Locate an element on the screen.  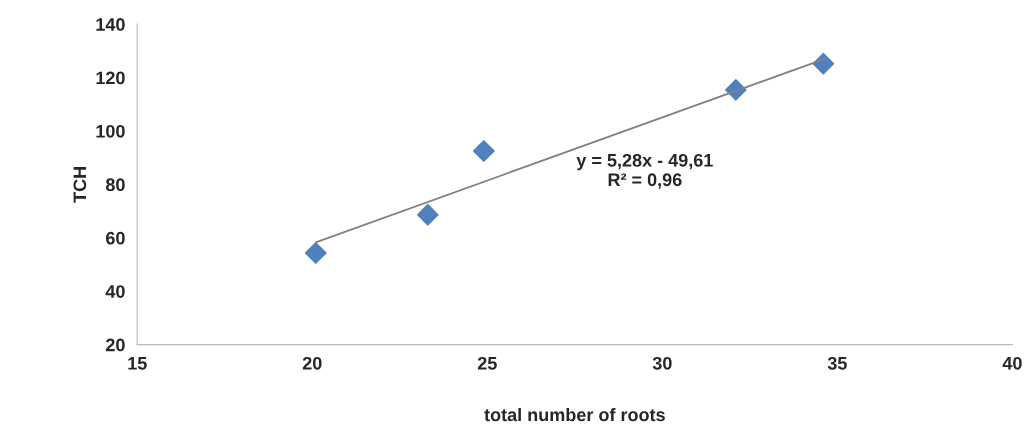
y-tick-label: 80 is located at coordinates (115, 185).